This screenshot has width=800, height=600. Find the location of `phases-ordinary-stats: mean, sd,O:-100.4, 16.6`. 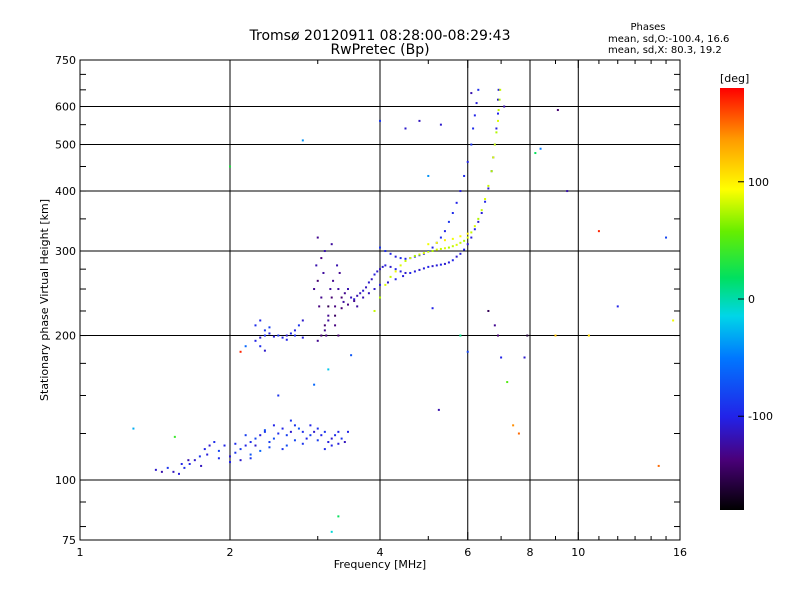

phases-ordinary-stats: mean, sd,O:-100.4, 16.6 is located at coordinates (668, 39).